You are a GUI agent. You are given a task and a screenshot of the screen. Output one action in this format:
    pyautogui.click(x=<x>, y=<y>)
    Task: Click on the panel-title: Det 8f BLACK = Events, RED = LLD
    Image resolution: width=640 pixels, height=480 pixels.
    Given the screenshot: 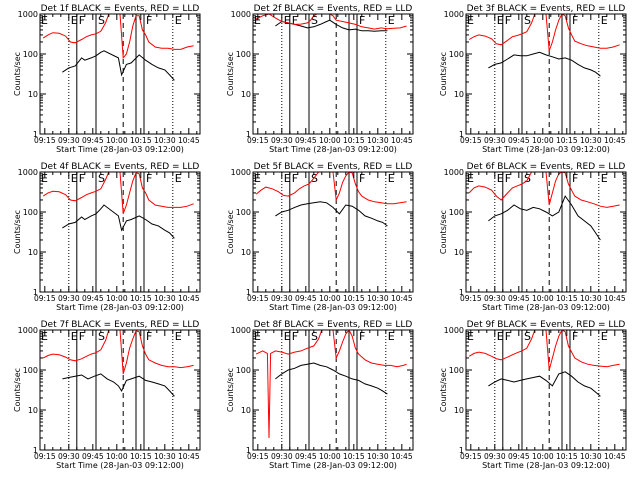 What is the action you would take?
    pyautogui.click(x=333, y=325)
    